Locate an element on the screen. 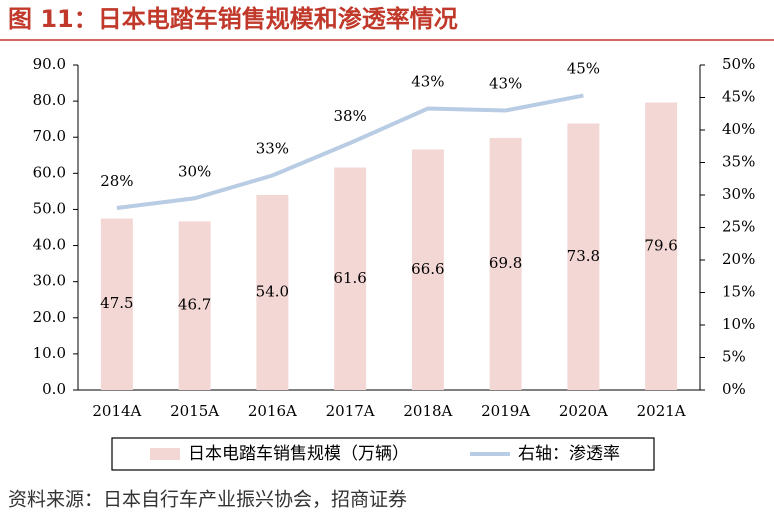 Image resolution: width=774 pixels, height=519 pixels. y2-tick-label: 25% is located at coordinates (738, 227).